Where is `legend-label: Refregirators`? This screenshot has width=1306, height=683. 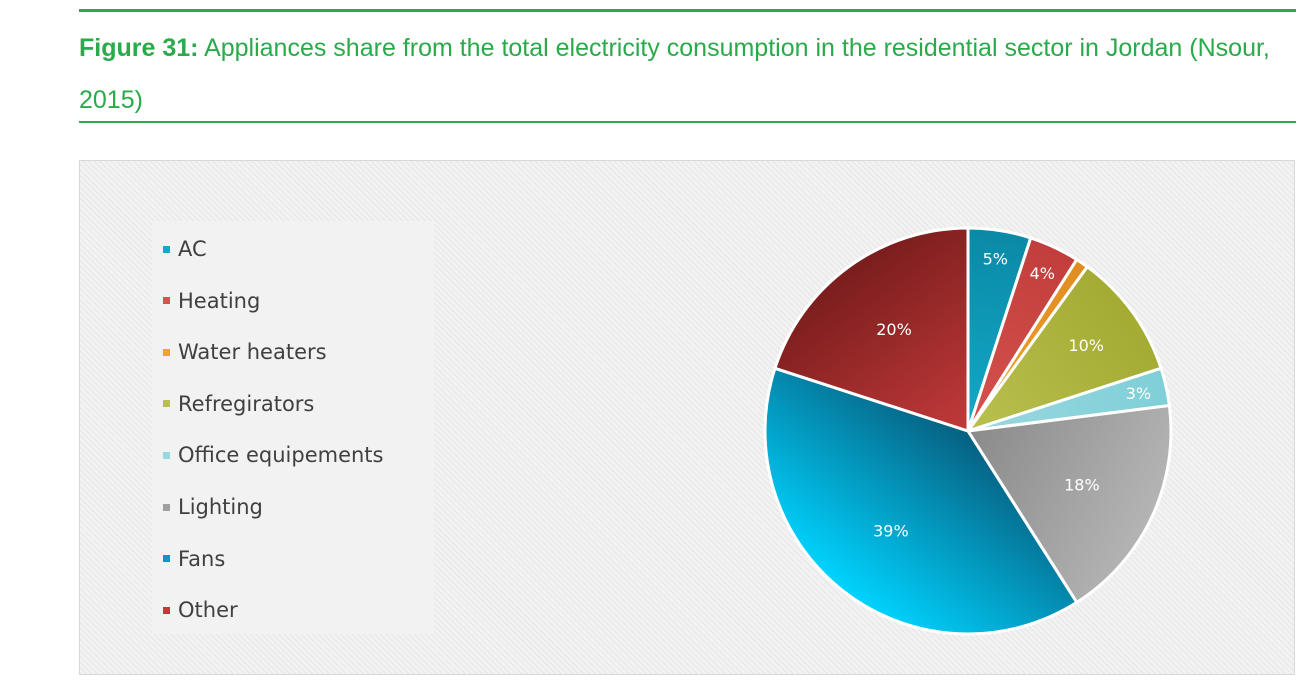 legend-label: Refregirators is located at coordinates (246, 403).